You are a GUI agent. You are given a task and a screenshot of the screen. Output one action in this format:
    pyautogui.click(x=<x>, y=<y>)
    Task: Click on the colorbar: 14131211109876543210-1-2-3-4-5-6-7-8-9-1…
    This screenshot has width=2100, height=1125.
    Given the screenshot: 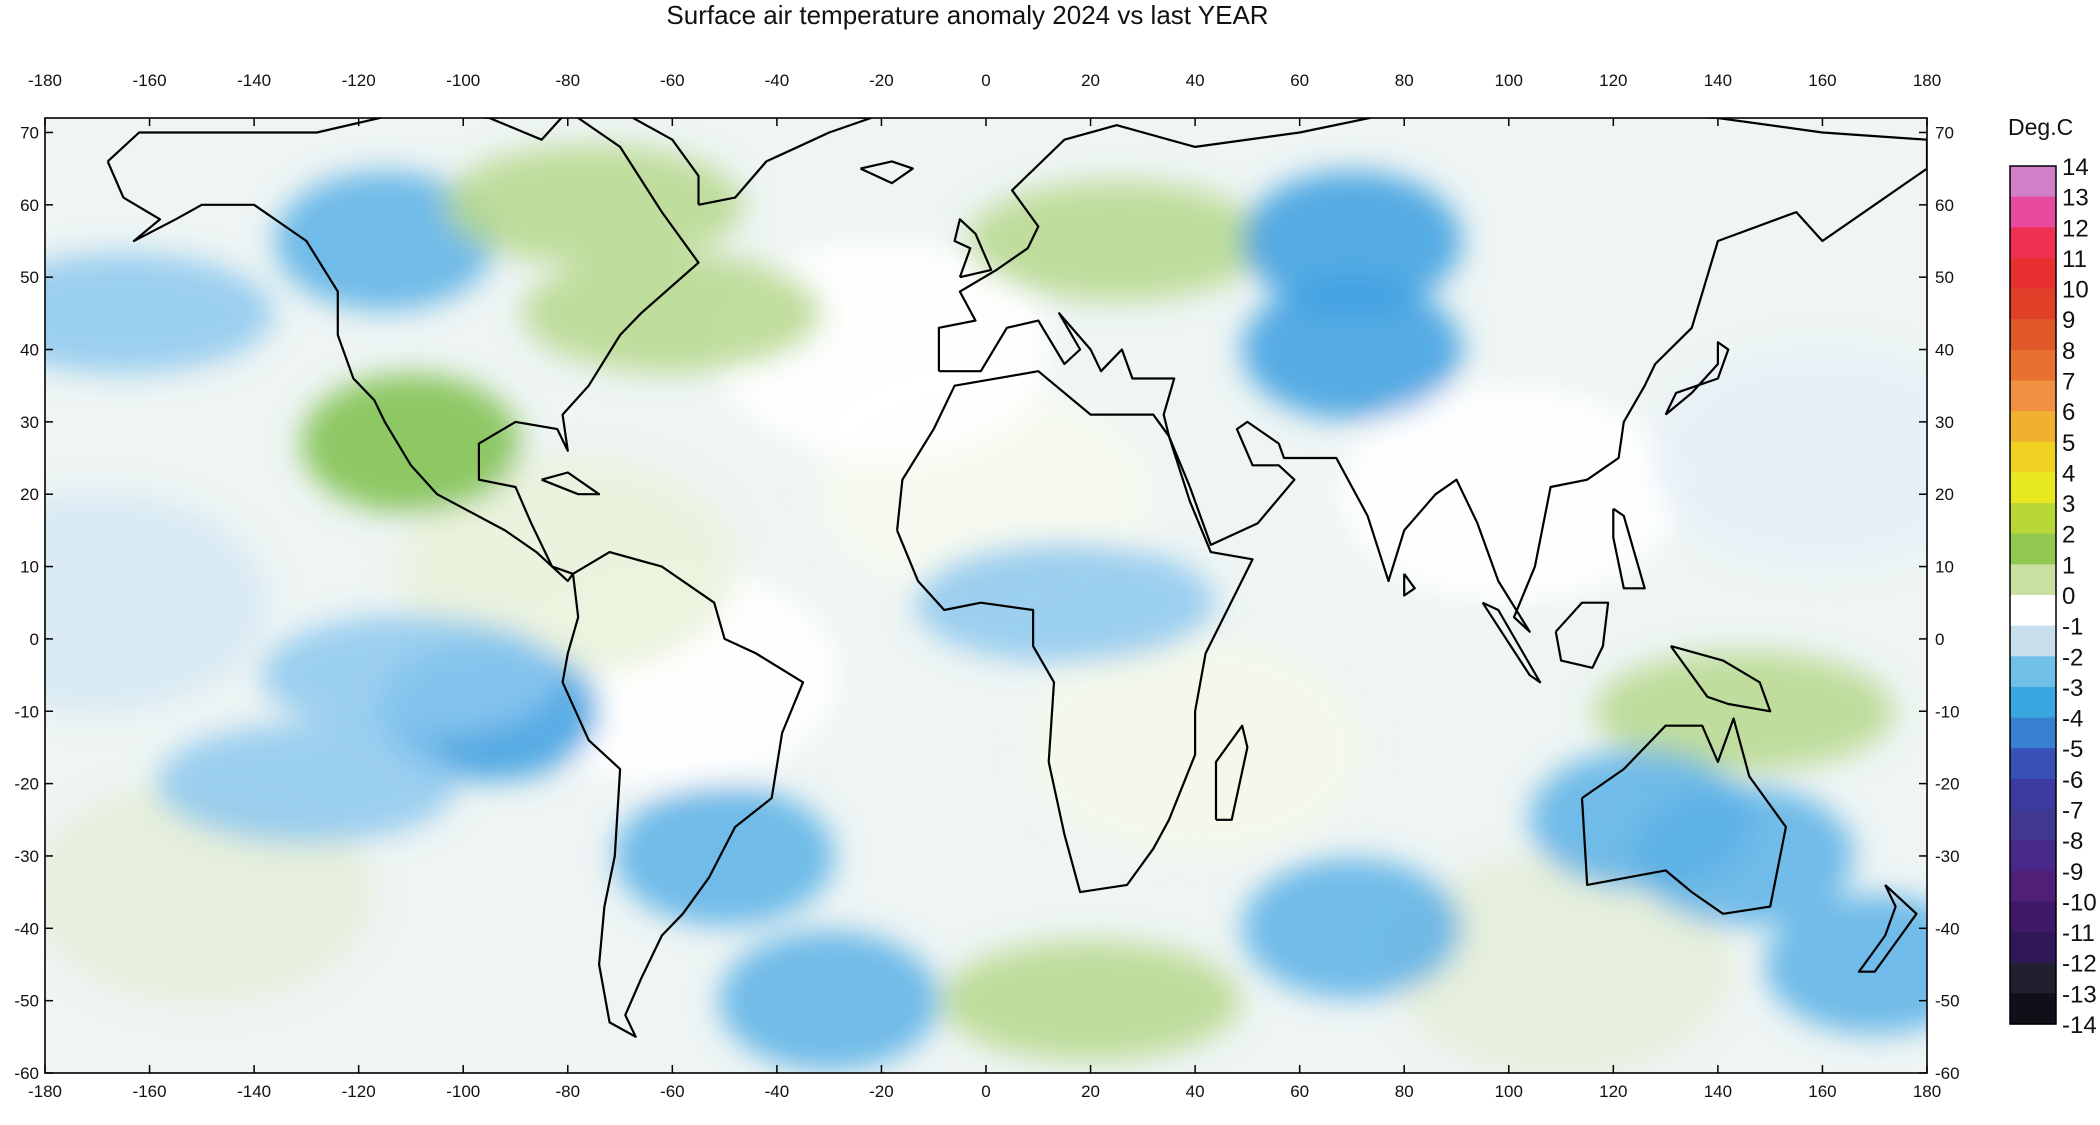 What is the action you would take?
    pyautogui.click(x=2053, y=596)
    